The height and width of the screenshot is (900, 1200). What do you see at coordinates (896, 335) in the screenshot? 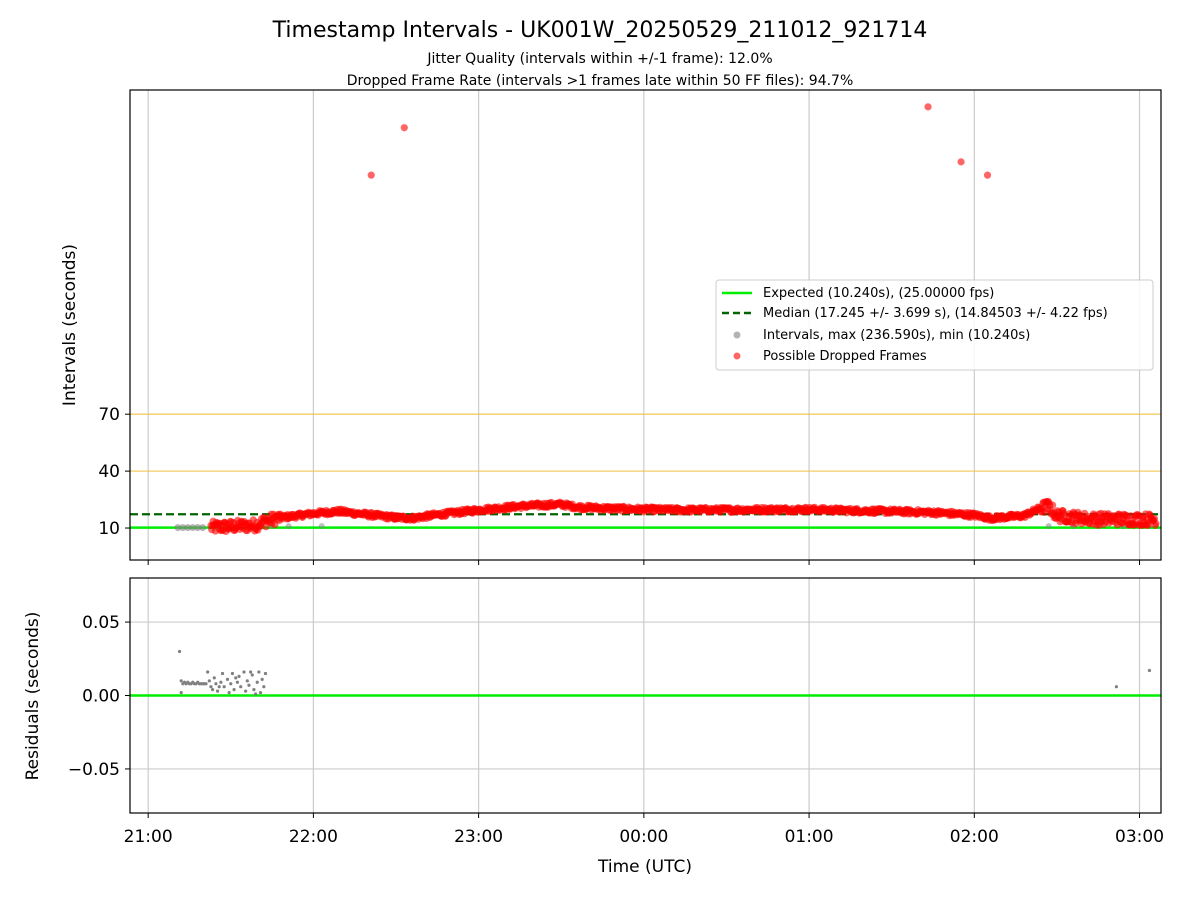
I see `legend-intervals-label: Intervals, max (236.590s), min (10.240s)` at bounding box center [896, 335].